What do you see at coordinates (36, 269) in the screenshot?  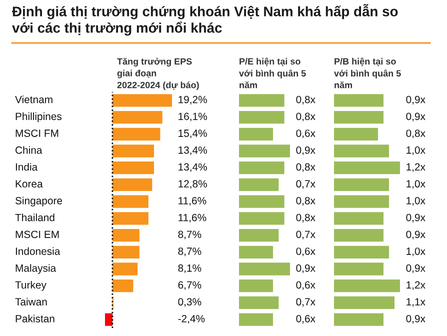 I see `y-tick-label: Malaysia` at bounding box center [36, 269].